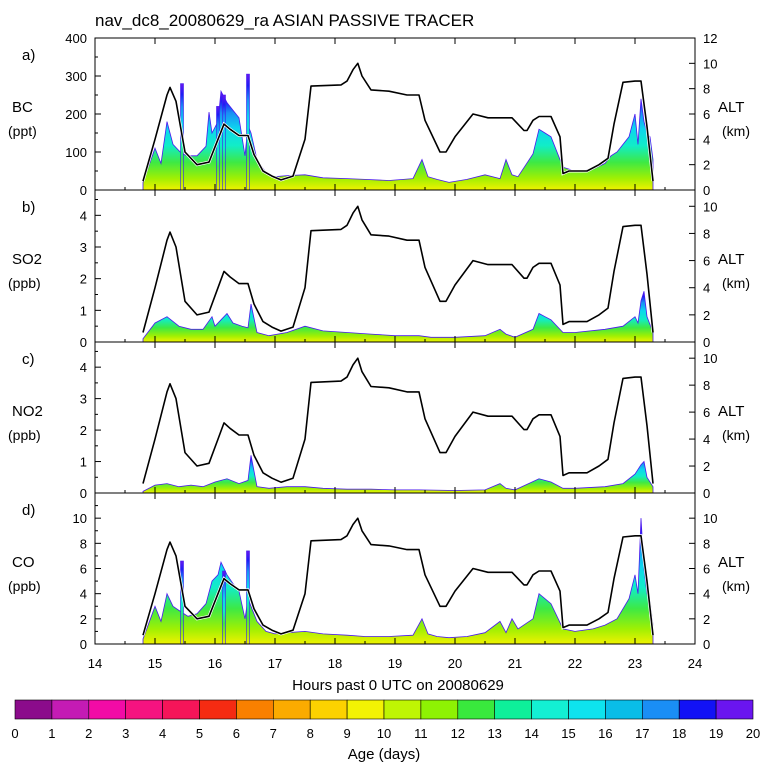 The image size is (768, 768). Describe the element at coordinates (346, 733) in the screenshot. I see `colorbar-tick-label: 9` at that location.